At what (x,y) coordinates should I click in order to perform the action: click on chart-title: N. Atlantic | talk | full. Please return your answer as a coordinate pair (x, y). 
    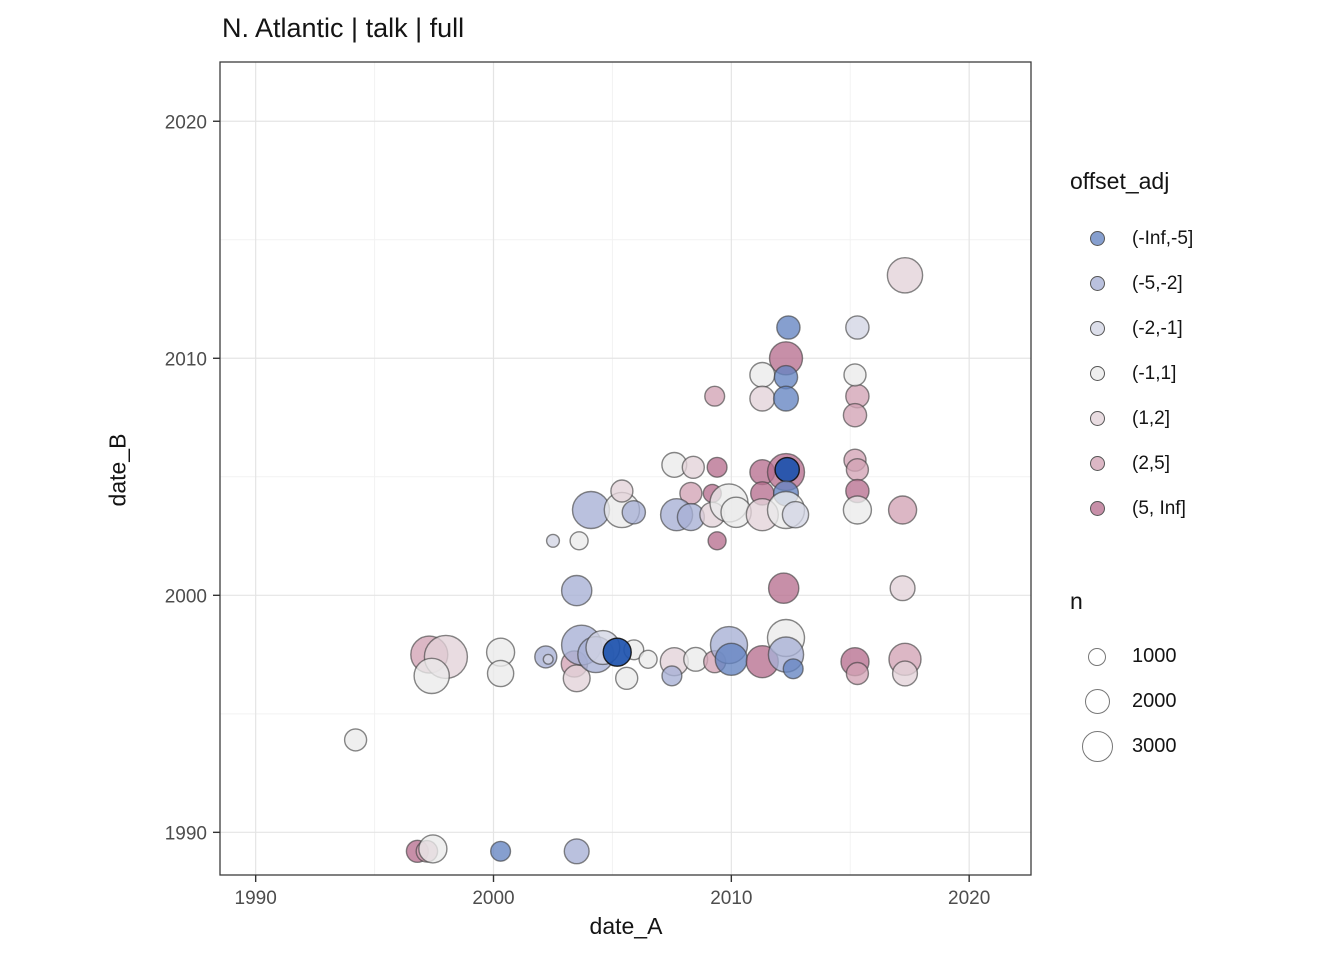
    Looking at the image, I should click on (343, 28).